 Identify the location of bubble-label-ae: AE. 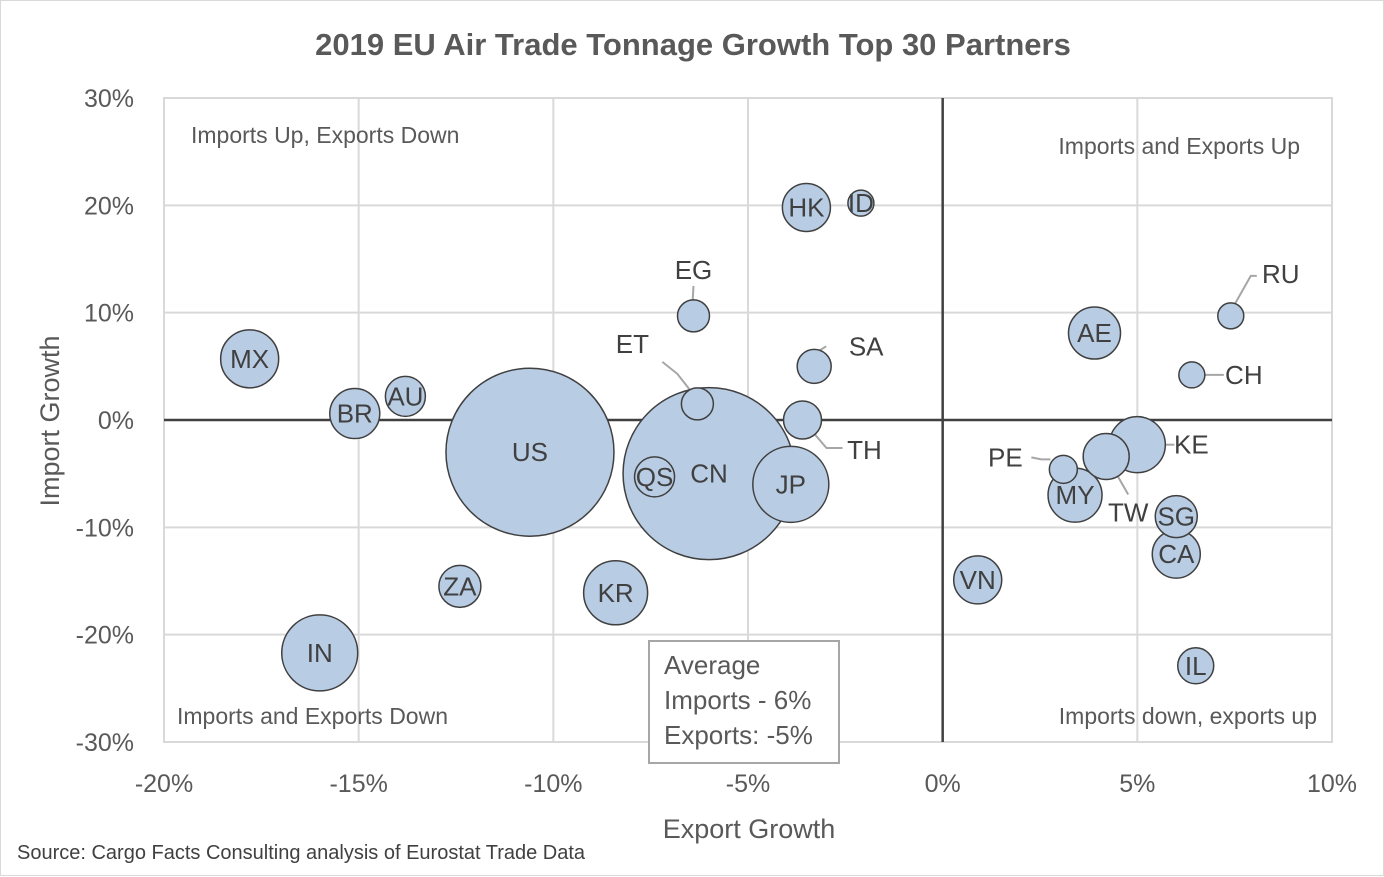
(1094, 333).